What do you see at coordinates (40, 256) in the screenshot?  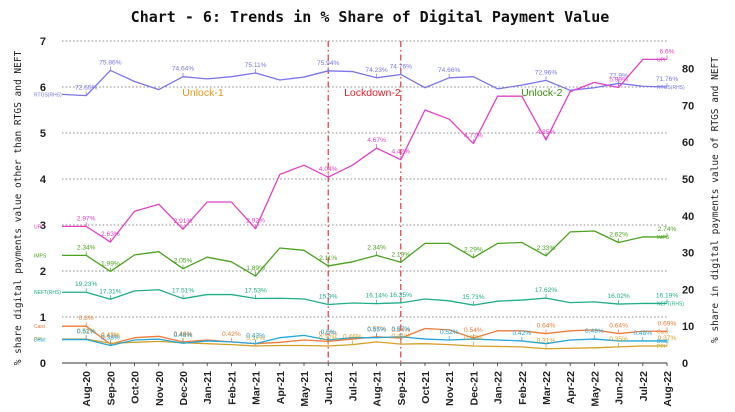 I see `series-start-label: IMPS` at bounding box center [40, 256].